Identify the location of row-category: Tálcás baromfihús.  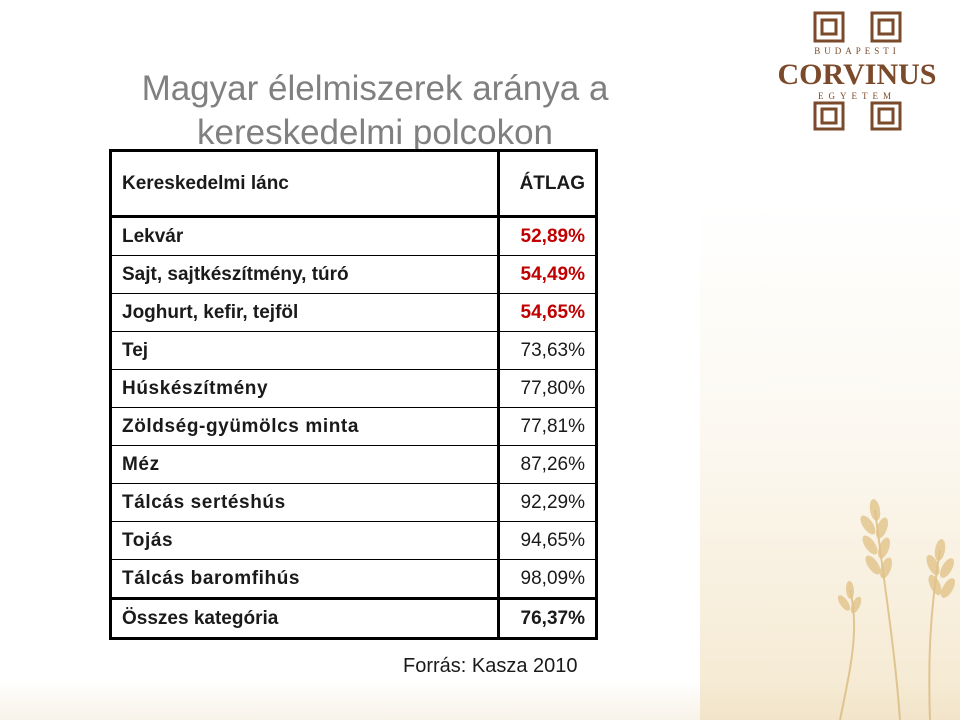
(305, 579).